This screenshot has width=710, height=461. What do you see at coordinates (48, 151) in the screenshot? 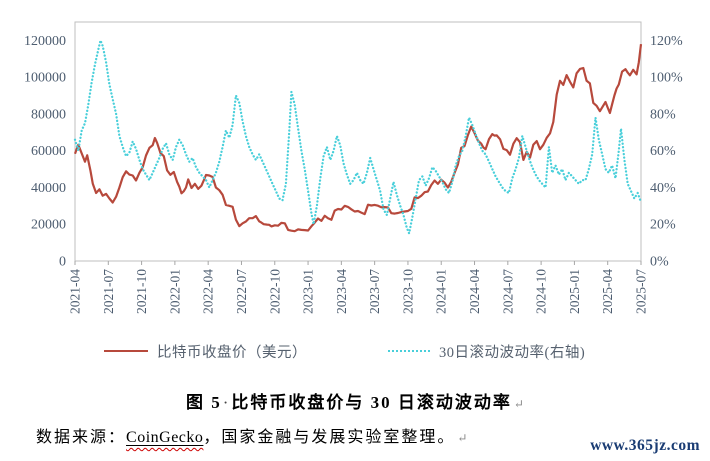
I see `left-axis-tick-label: 60000` at bounding box center [48, 151].